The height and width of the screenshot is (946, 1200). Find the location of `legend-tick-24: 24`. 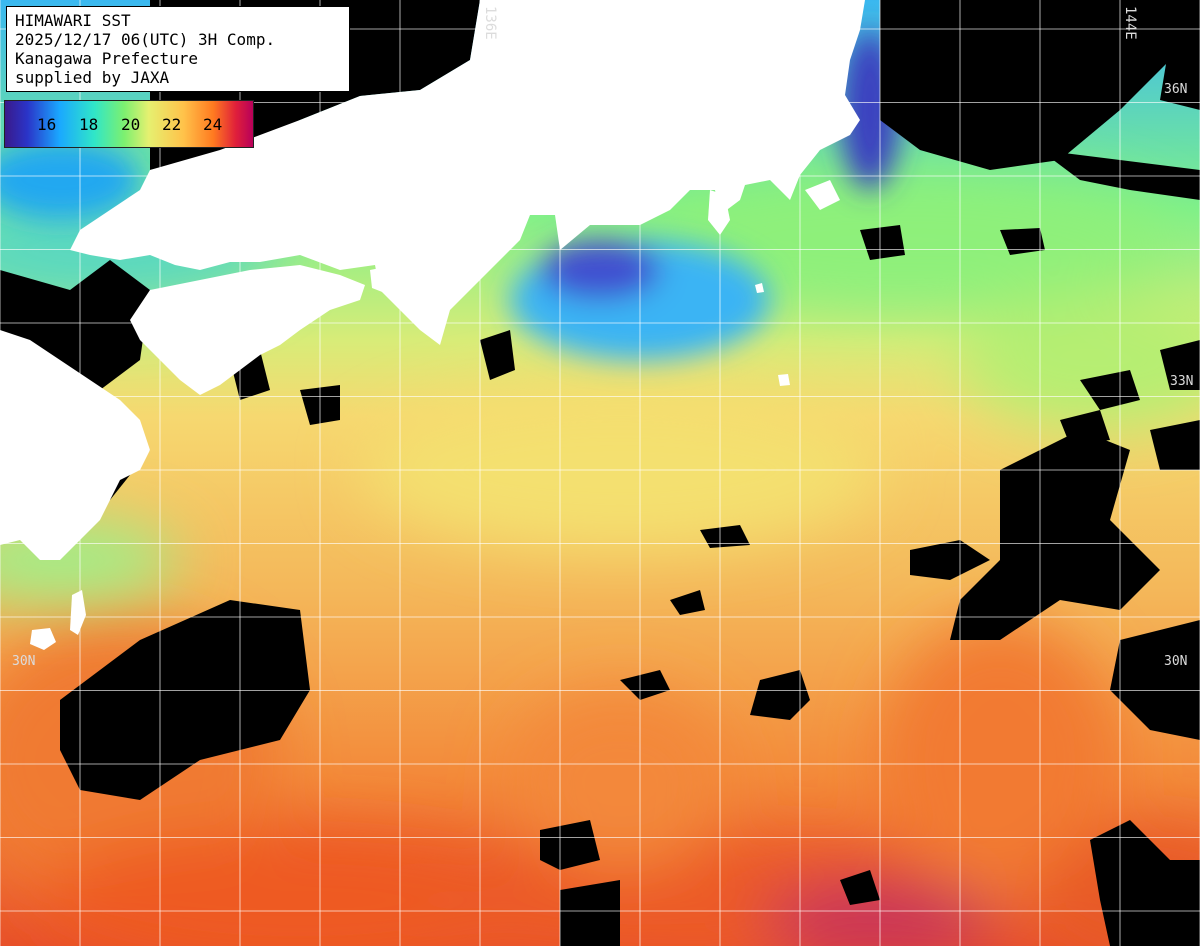

legend-tick-24: 24 is located at coordinates (213, 124).